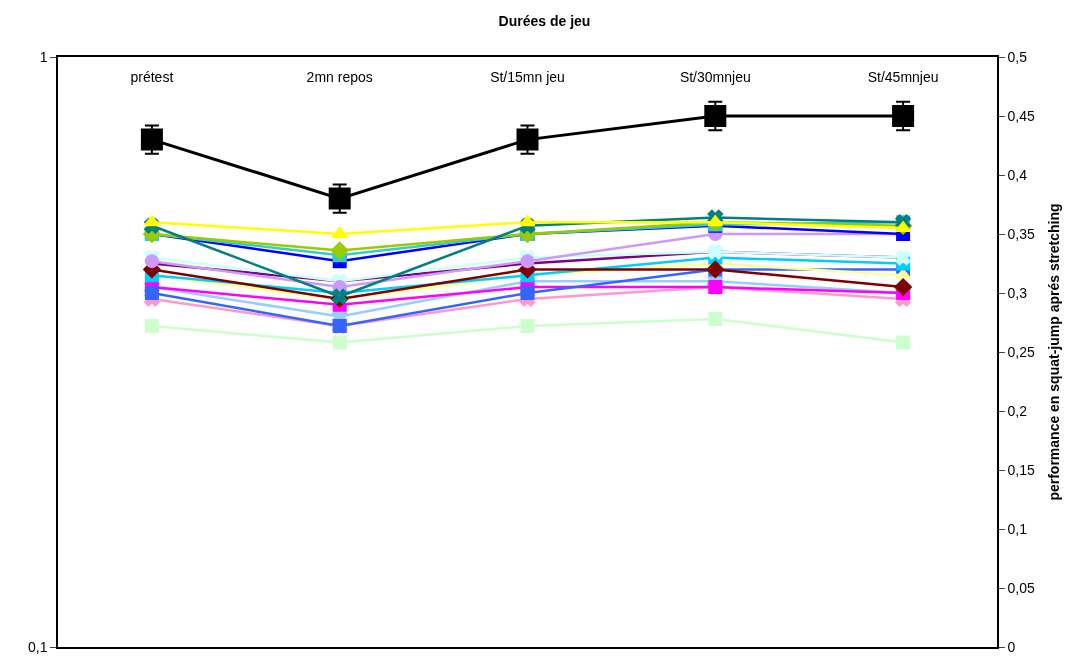  I want to click on x-tick-label: St/15mn jeu, so click(527, 76).